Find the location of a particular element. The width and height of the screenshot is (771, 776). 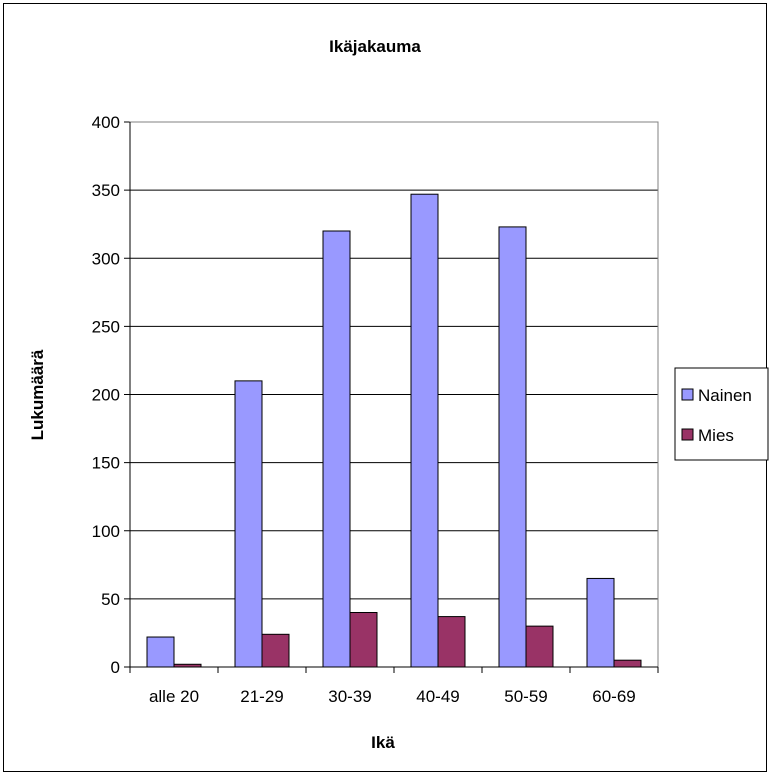

y-tick-label: 350 is located at coordinates (106, 190).